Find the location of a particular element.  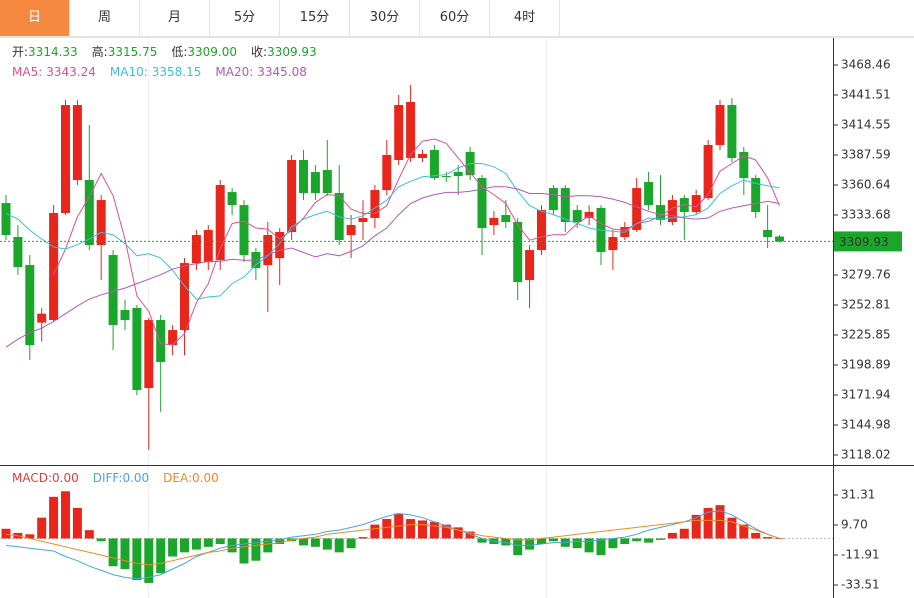

period-tab: 60分 is located at coordinates (455, 18).